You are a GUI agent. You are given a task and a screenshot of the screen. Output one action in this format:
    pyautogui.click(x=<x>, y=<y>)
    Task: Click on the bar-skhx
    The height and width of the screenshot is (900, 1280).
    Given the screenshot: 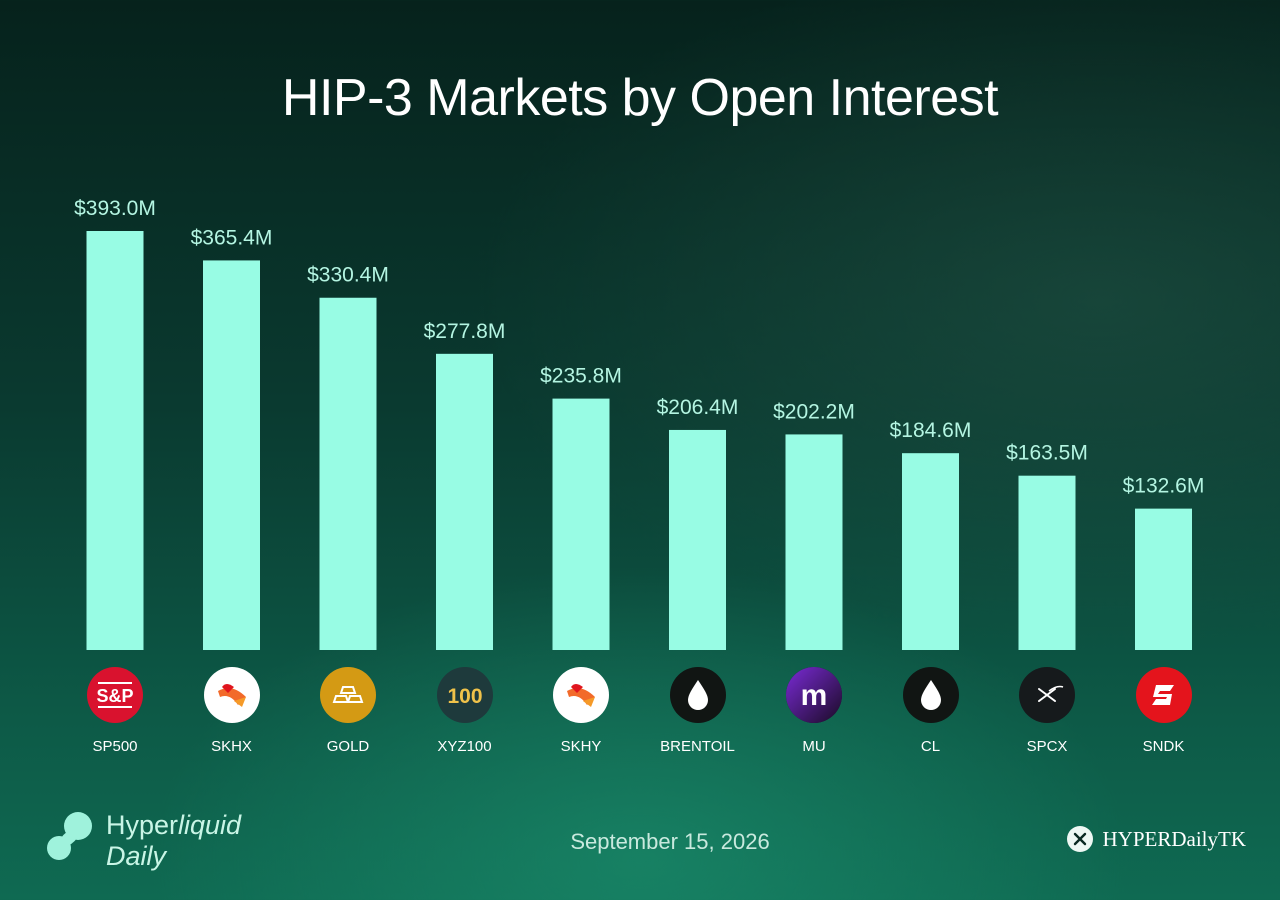 What is the action you would take?
    pyautogui.click(x=231, y=455)
    